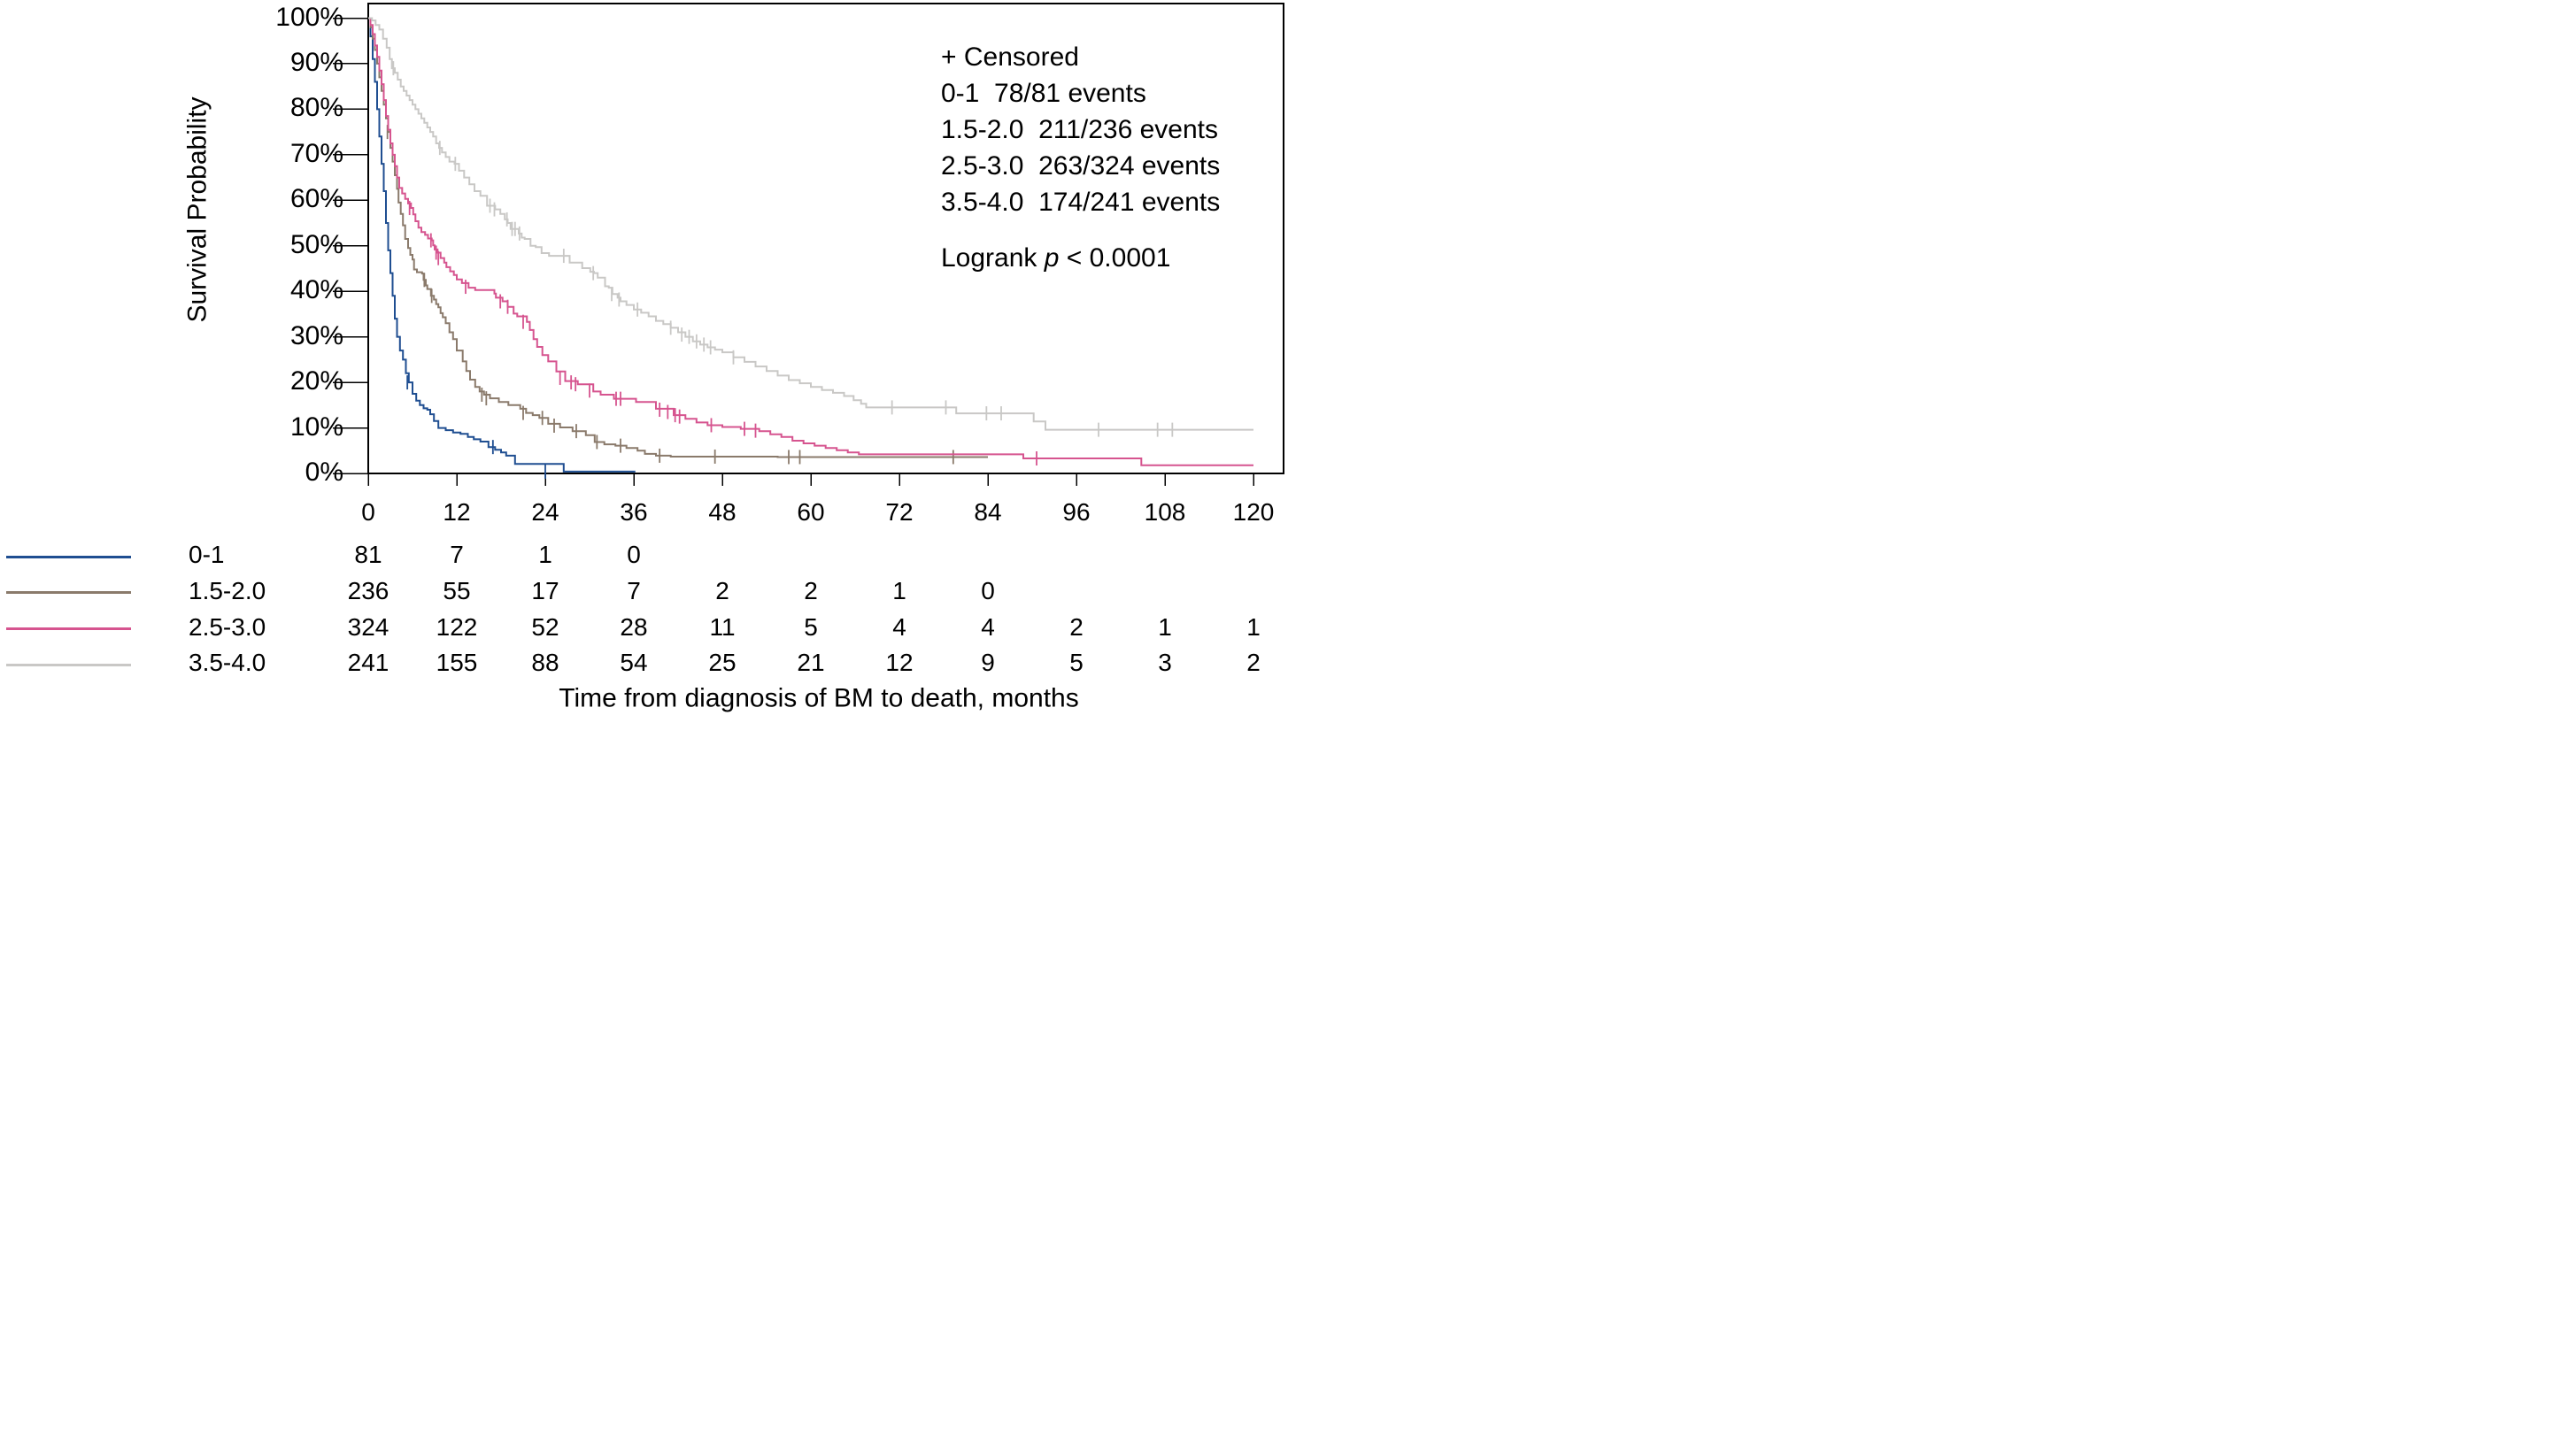 The image size is (2576, 1446). What do you see at coordinates (988, 663) in the screenshot?
I see `risk-count-3.5-4.0-m84: 9` at bounding box center [988, 663].